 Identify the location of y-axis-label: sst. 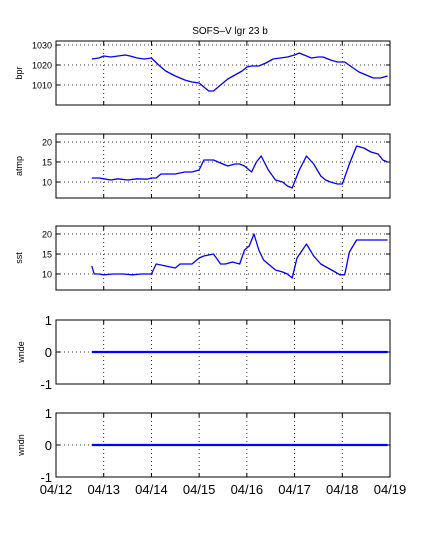
(19, 258).